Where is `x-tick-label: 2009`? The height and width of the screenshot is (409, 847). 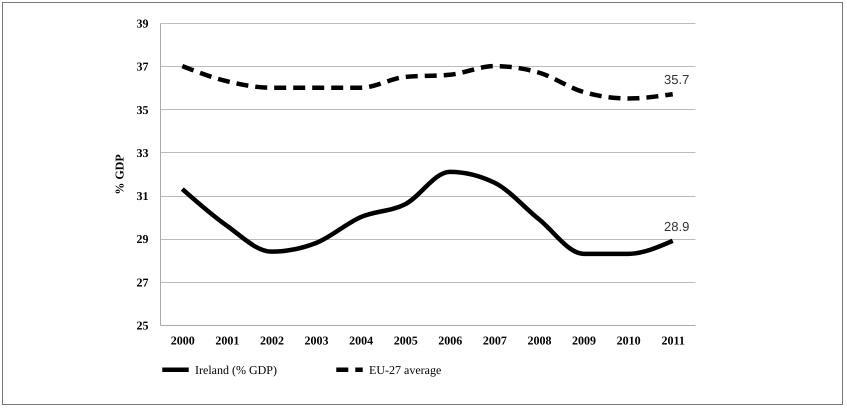 x-tick-label: 2009 is located at coordinates (584, 341).